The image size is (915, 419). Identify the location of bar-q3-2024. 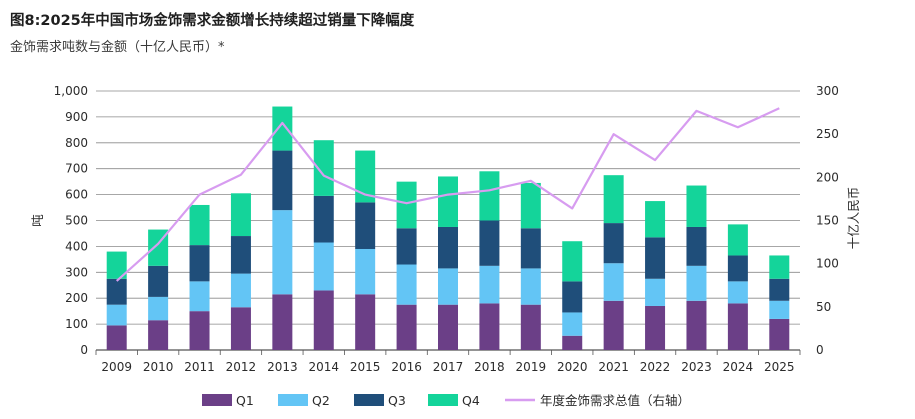
(737, 268).